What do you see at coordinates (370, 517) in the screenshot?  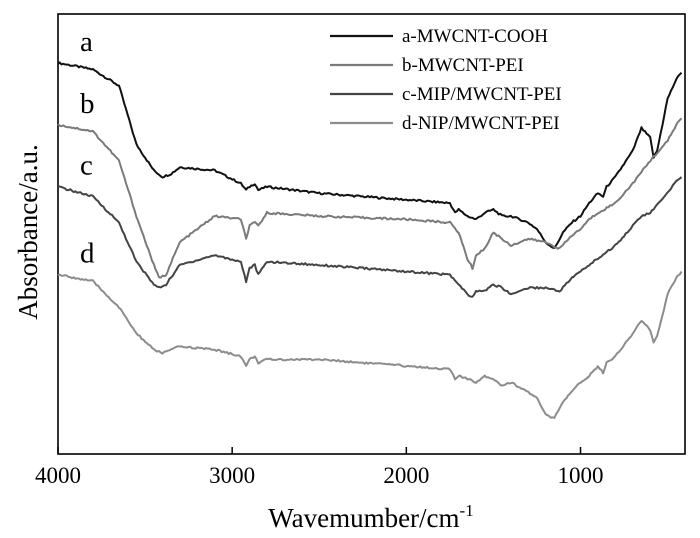 I see `x-axis-title: Wavemumber/cm-1` at bounding box center [370, 517].